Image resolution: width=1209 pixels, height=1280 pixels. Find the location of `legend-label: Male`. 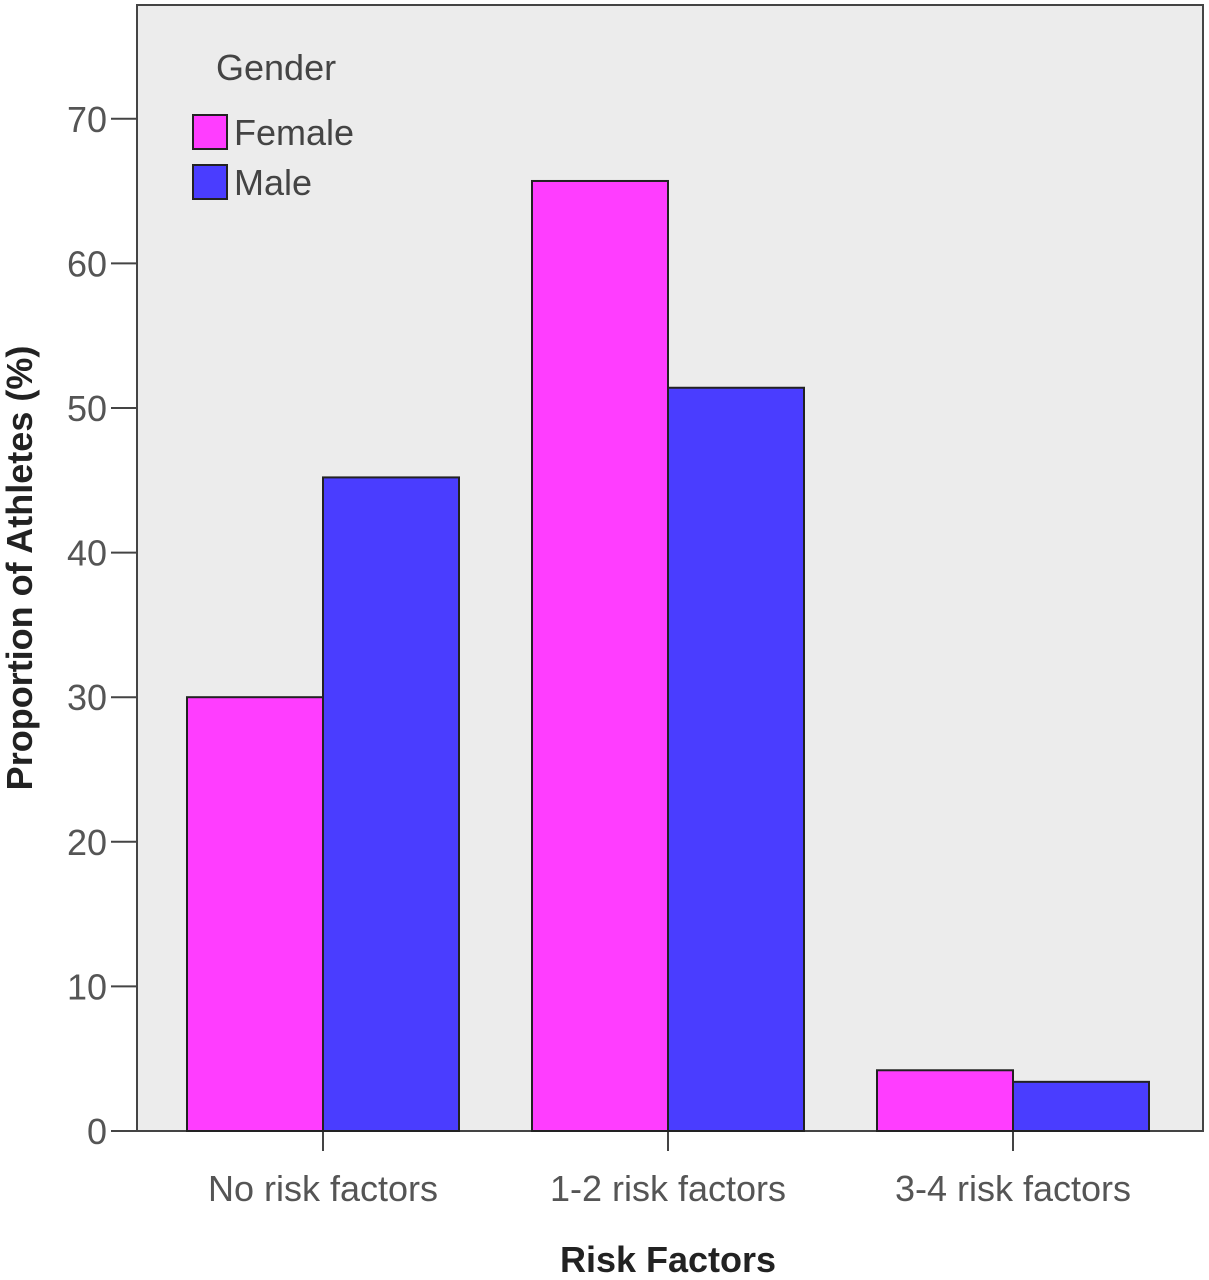

legend-label: Male is located at coordinates (273, 182).